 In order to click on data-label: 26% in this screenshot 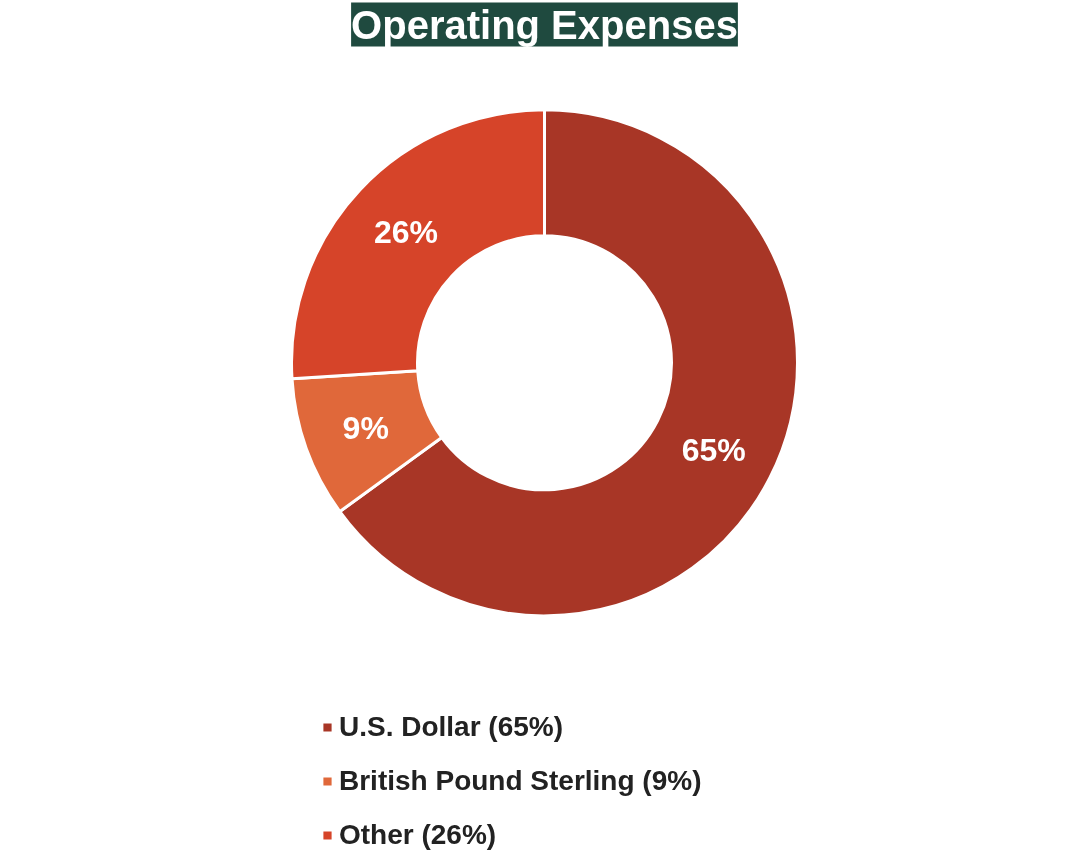, I will do `click(406, 231)`.